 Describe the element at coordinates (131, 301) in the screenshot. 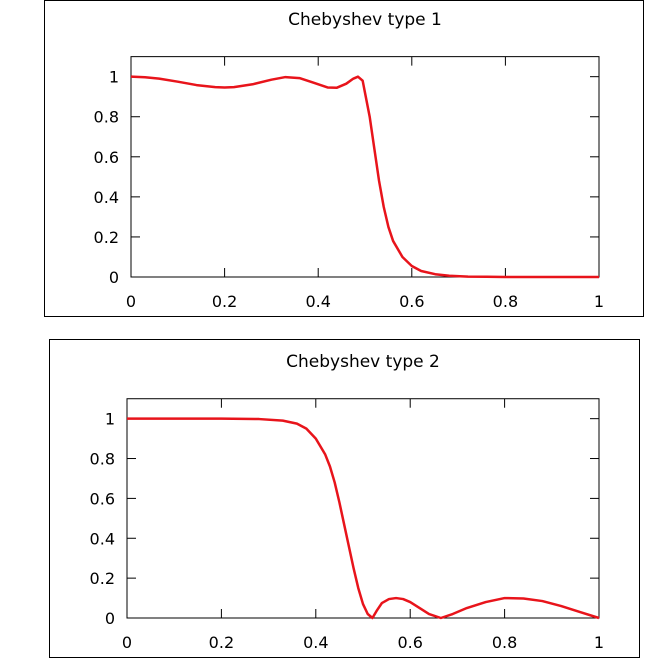

I see `chart-1-x-tick-label: 0` at that location.